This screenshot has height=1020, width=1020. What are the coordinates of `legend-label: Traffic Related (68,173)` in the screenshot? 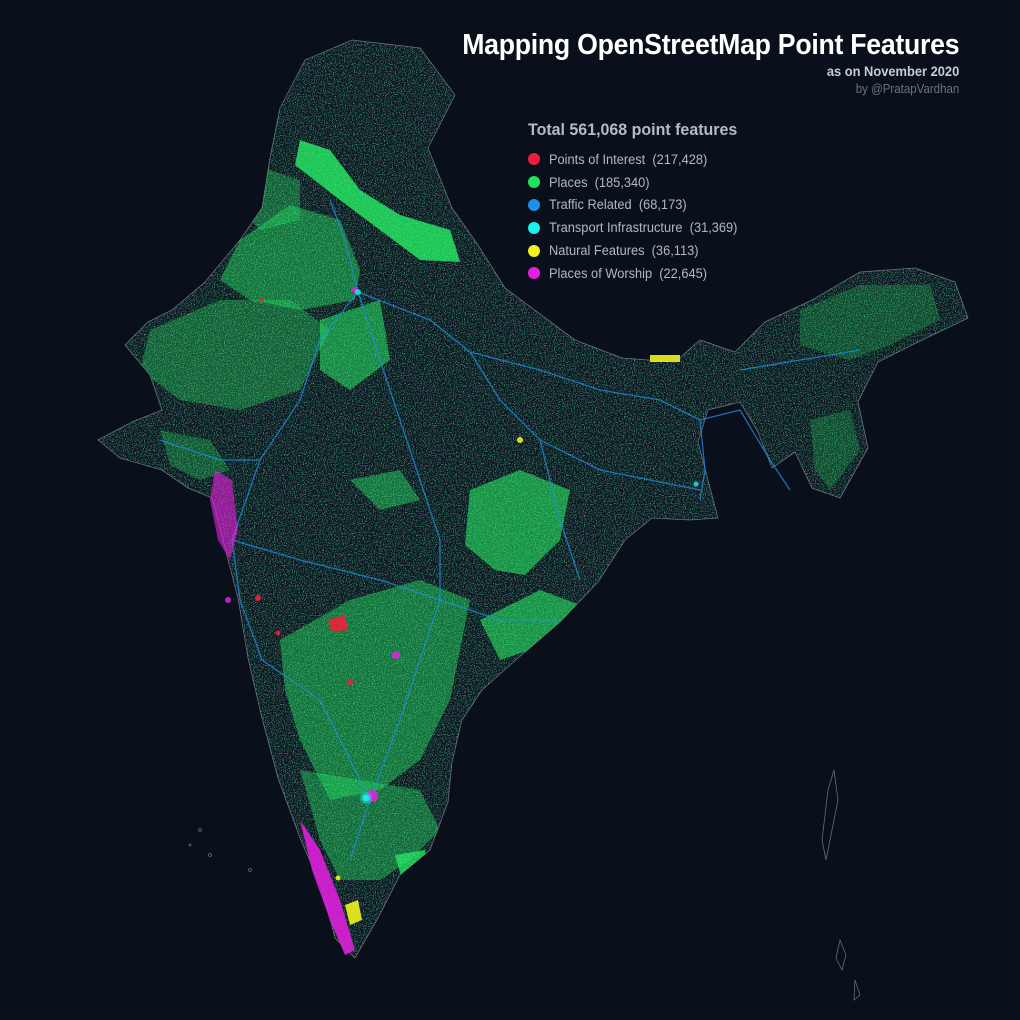 It's located at (618, 205).